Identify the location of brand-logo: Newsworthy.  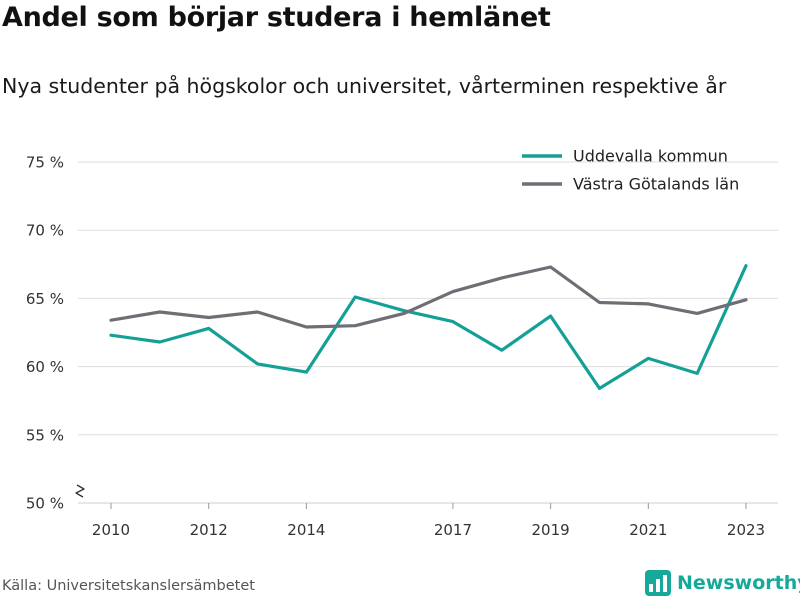
(722, 583).